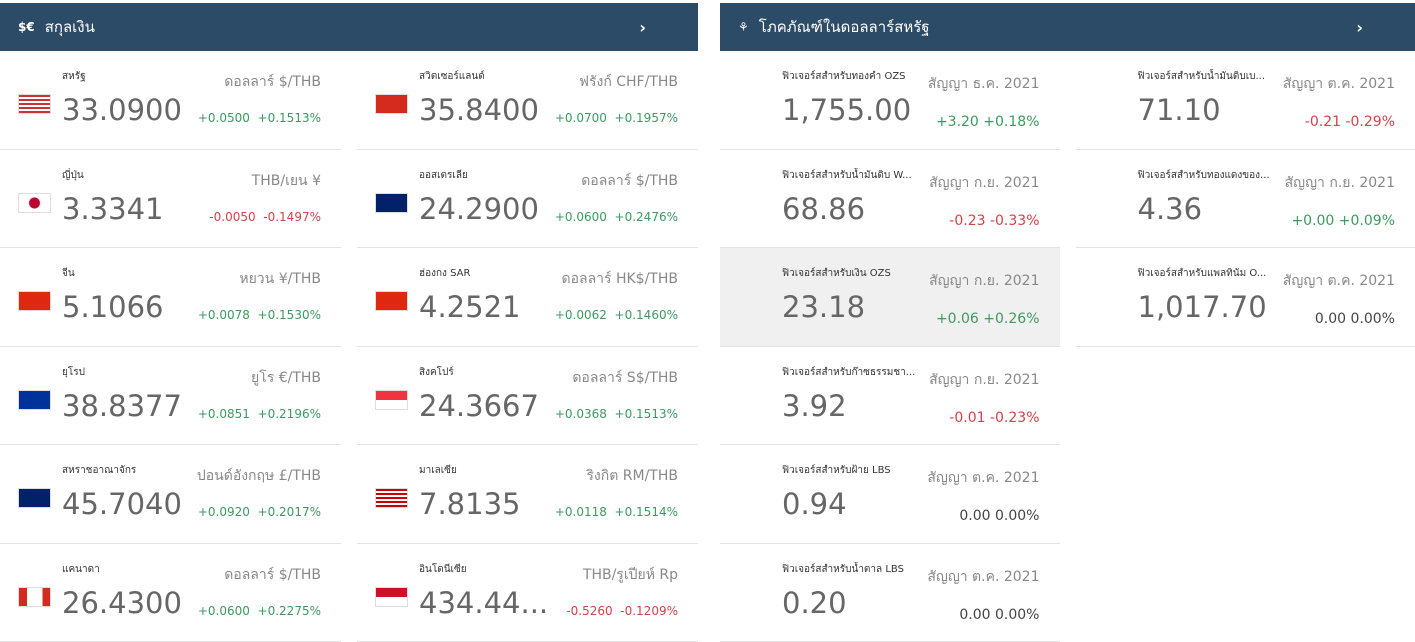 This screenshot has width=1415, height=642. What do you see at coordinates (68, 273) in the screenshot?
I see `currency-name: จีน` at bounding box center [68, 273].